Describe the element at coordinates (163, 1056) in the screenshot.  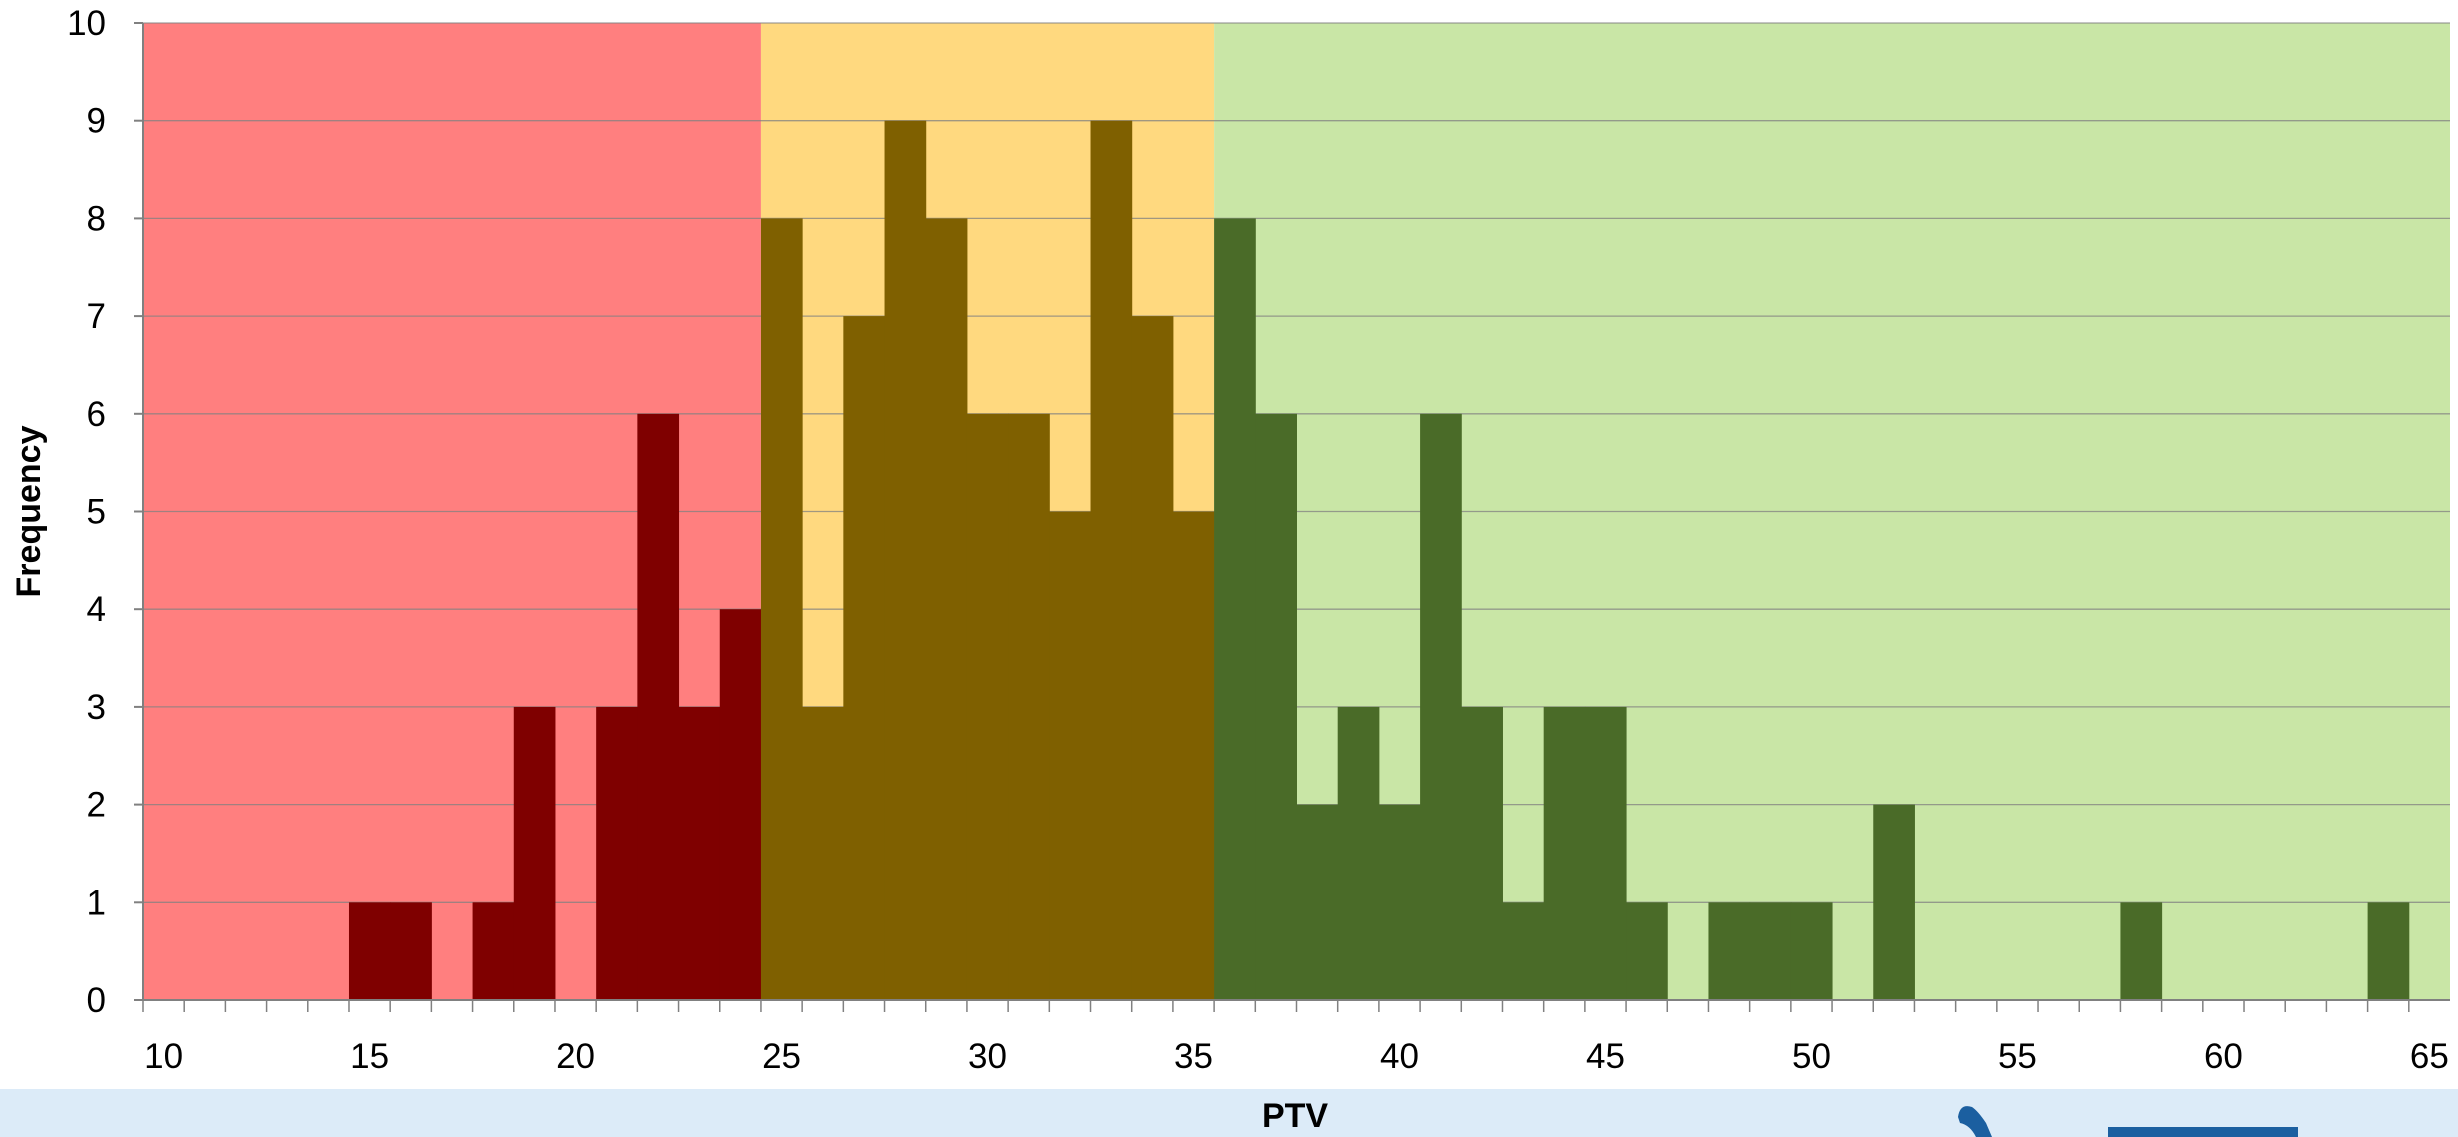
I see `x-tick-label-10: 10` at that location.